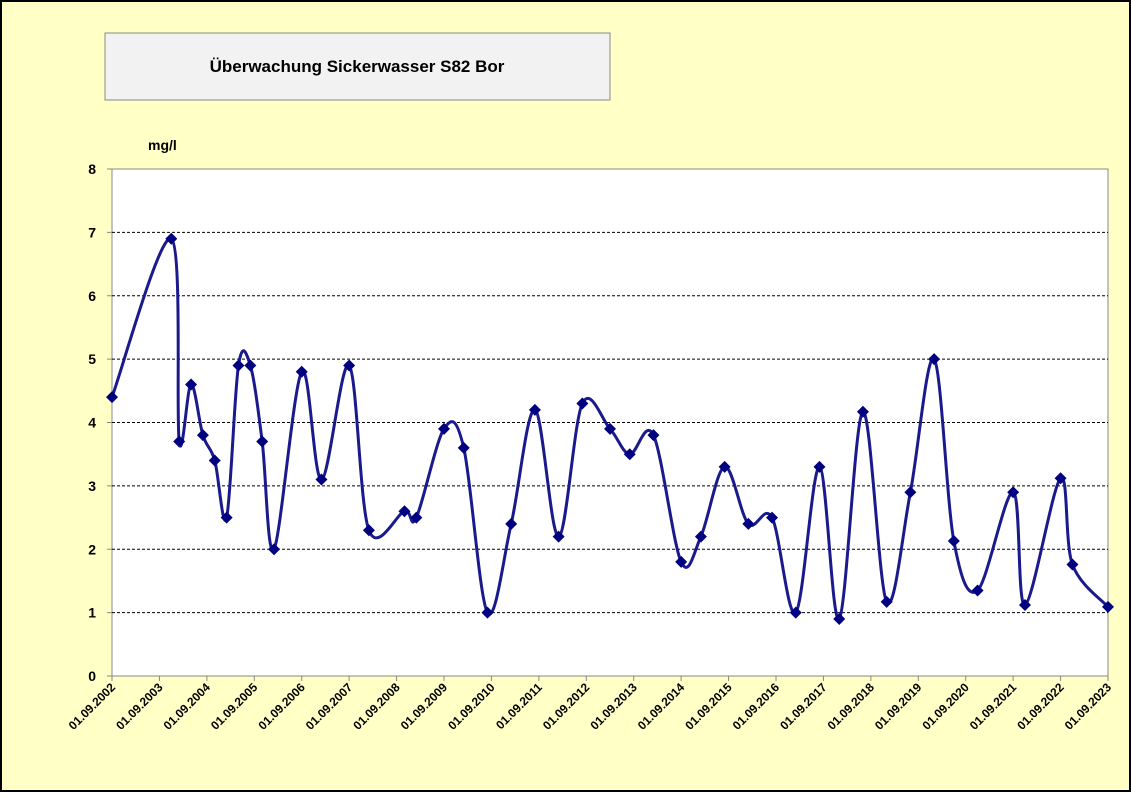  Describe the element at coordinates (92, 232) in the screenshot. I see `y-tick-label: 7` at that location.